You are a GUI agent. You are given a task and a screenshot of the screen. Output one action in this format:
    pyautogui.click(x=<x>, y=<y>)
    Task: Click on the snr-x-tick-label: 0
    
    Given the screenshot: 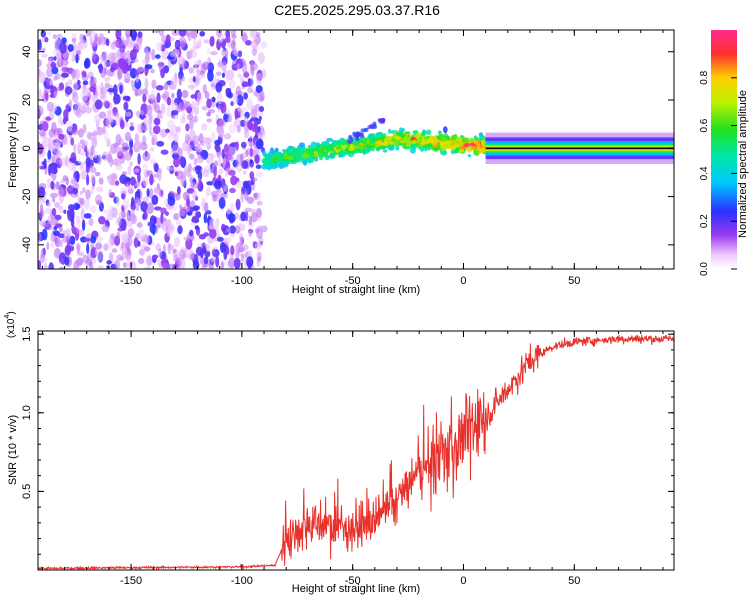 What is the action you would take?
    pyautogui.click(x=463, y=581)
    